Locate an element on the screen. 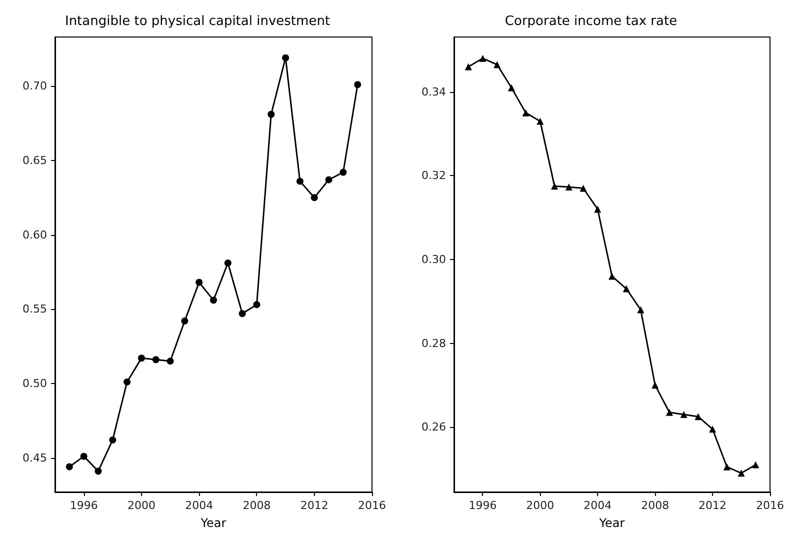  y-tick-label: 0.70 is located at coordinates (34, 86).